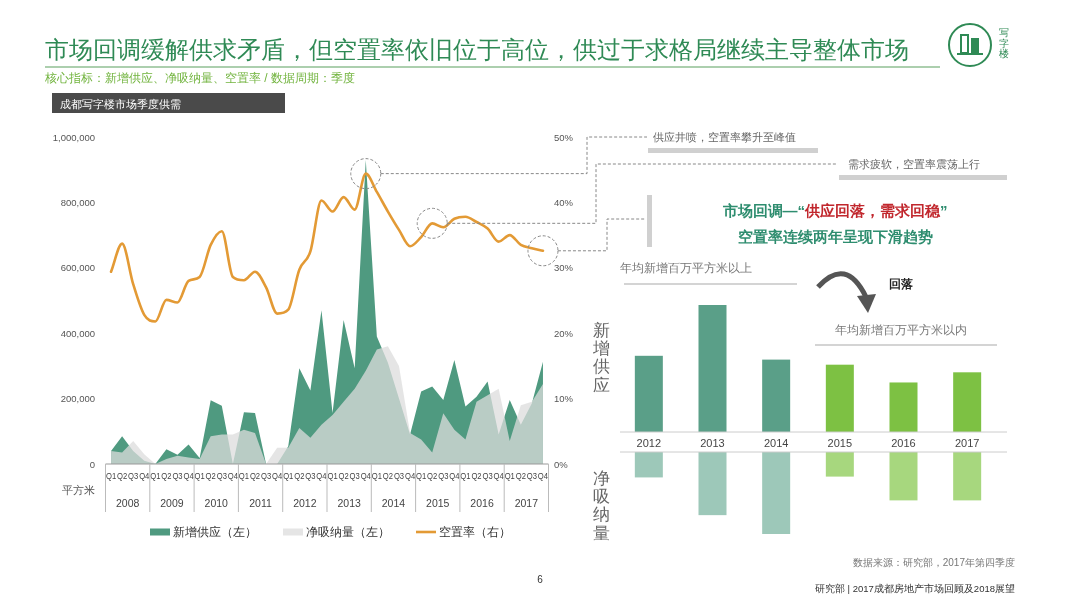  I want to click on y-tick-label: 0, so click(92, 464).